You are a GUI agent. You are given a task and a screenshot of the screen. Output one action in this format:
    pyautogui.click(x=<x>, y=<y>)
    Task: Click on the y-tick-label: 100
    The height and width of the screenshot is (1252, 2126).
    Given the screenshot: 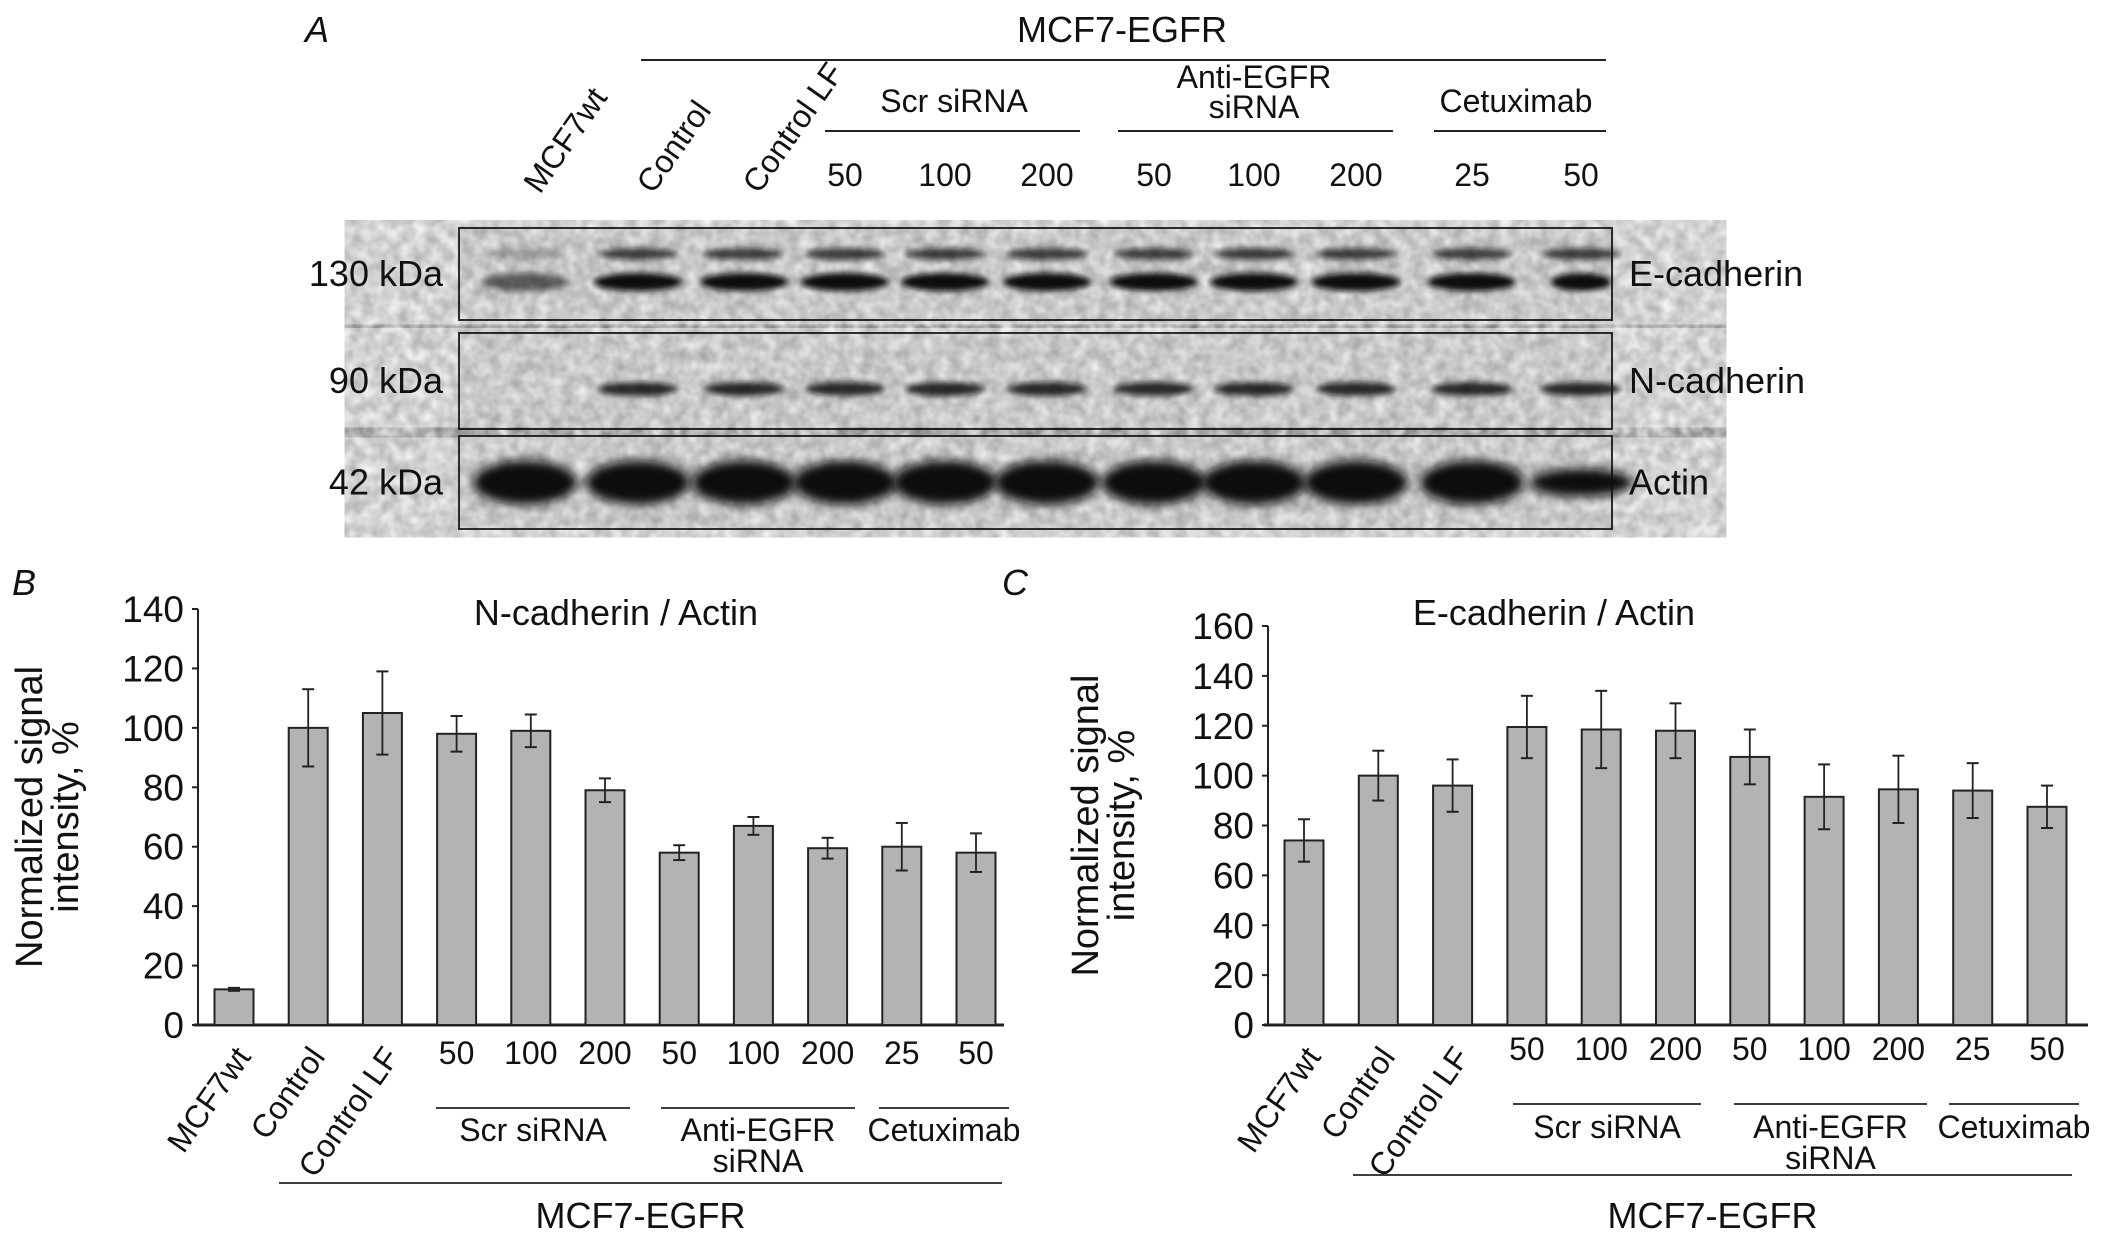 What is the action you would take?
    pyautogui.click(x=1223, y=776)
    